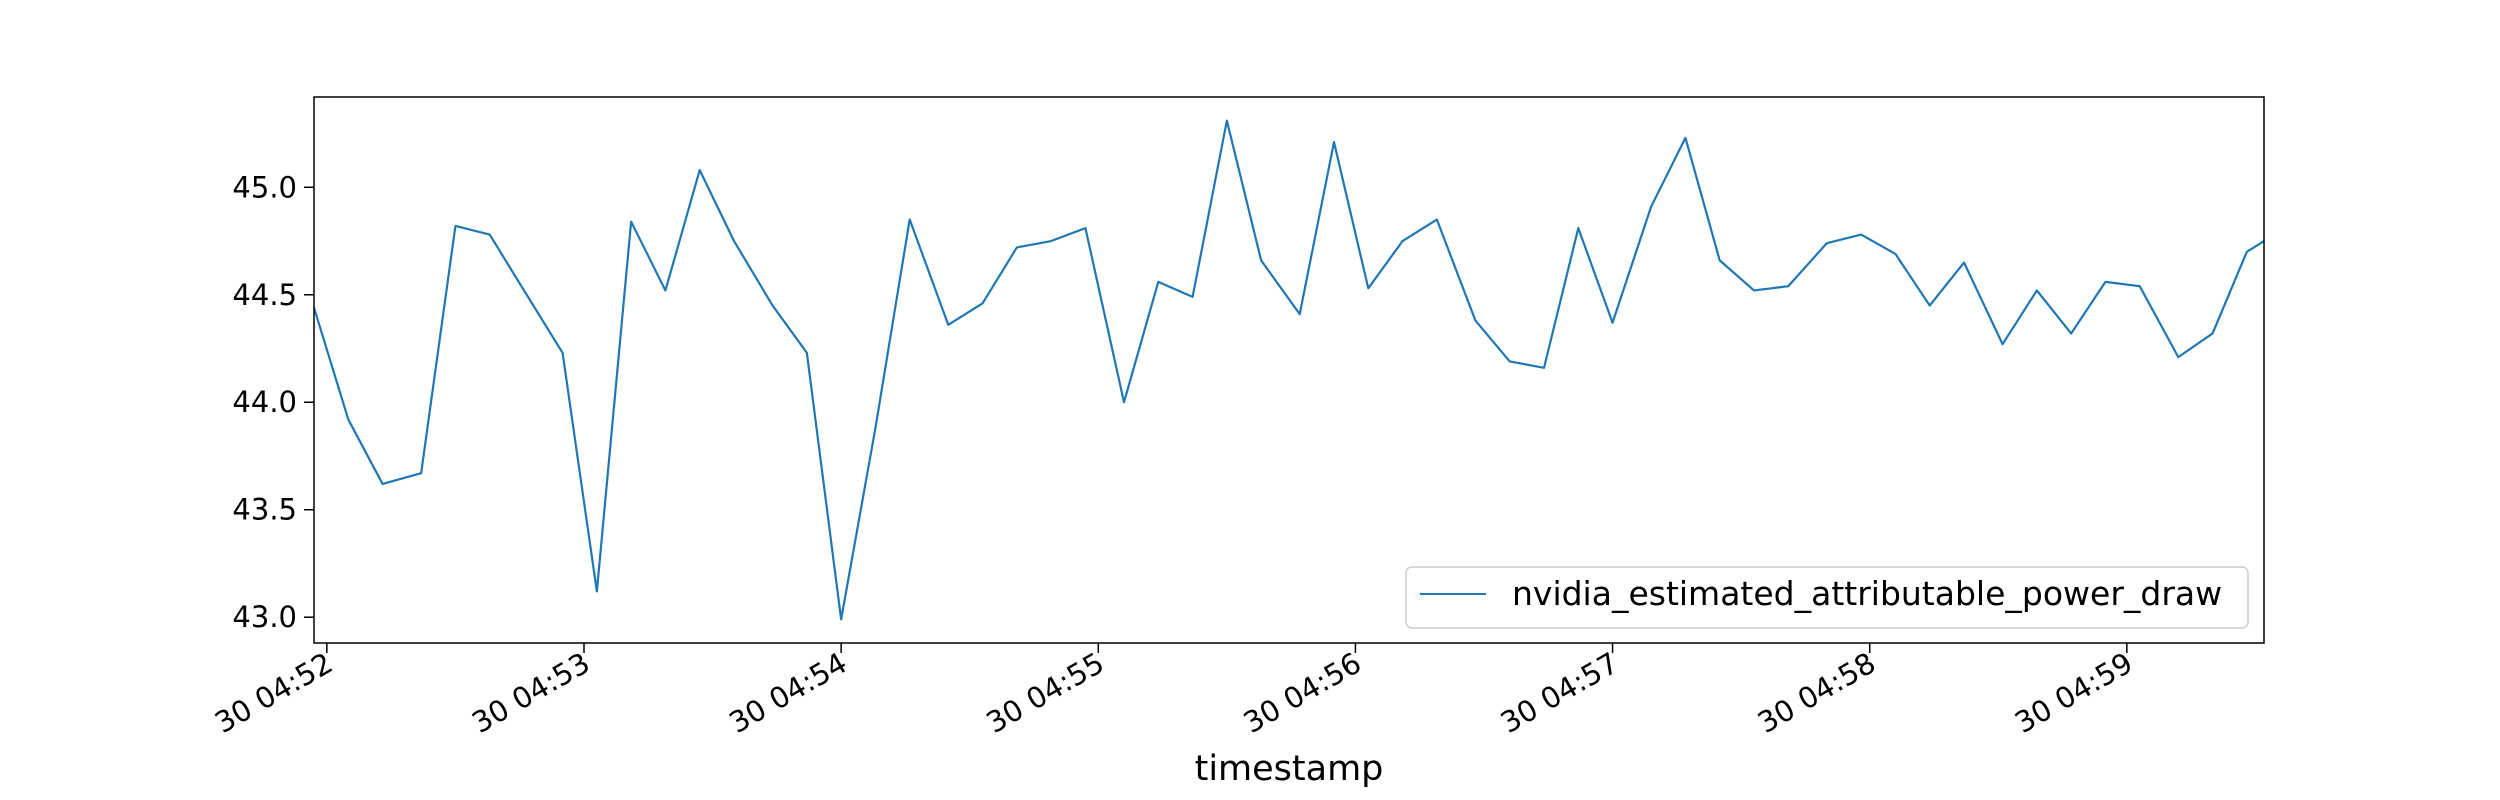  Describe the element at coordinates (264, 510) in the screenshot. I see `y-tick-label: 43.5` at that location.